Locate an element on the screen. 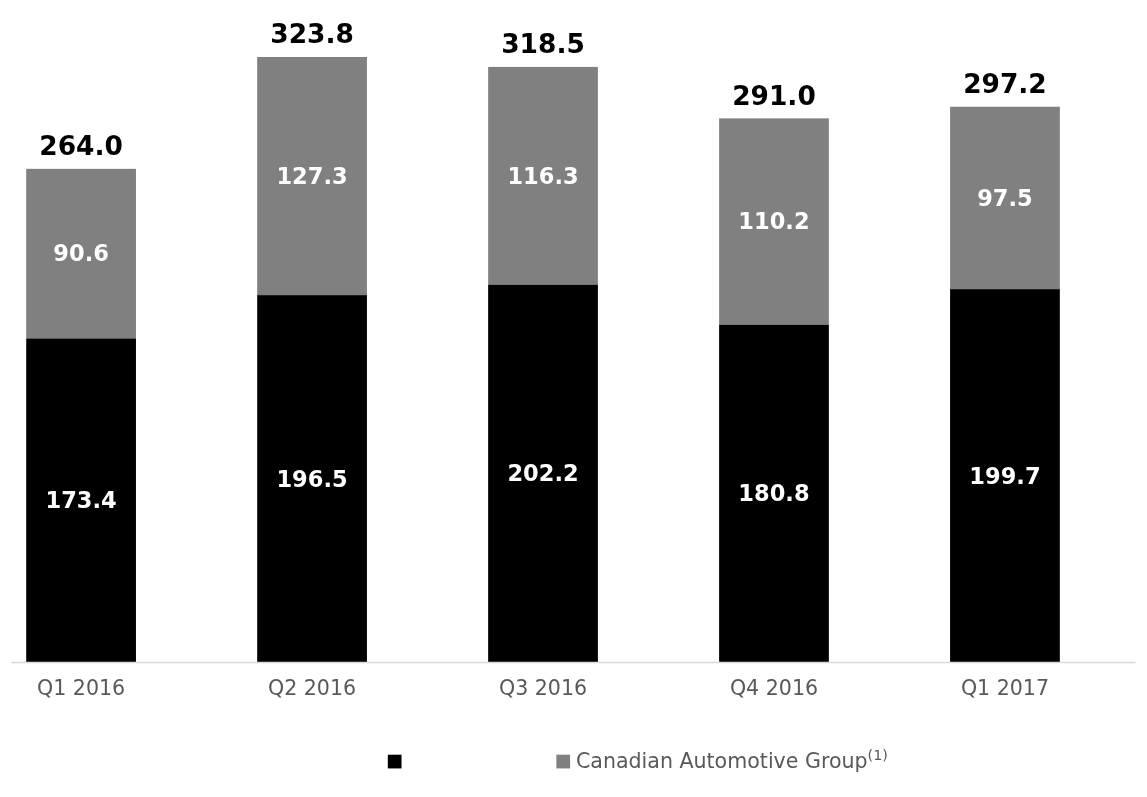 Image resolution: width=1147 pixels, height=797 pixels. data-label: 116.3 is located at coordinates (543, 175).